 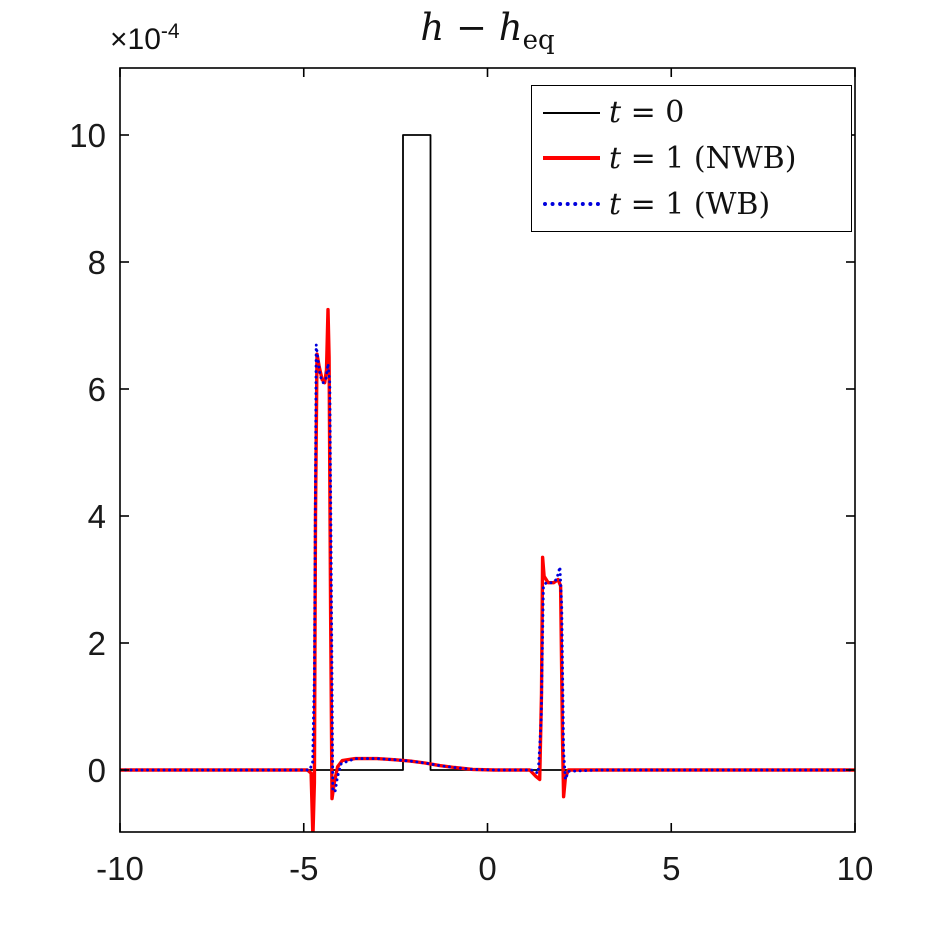 I want to click on legend-label-rest: = 1 (WB), so click(x=696, y=204).